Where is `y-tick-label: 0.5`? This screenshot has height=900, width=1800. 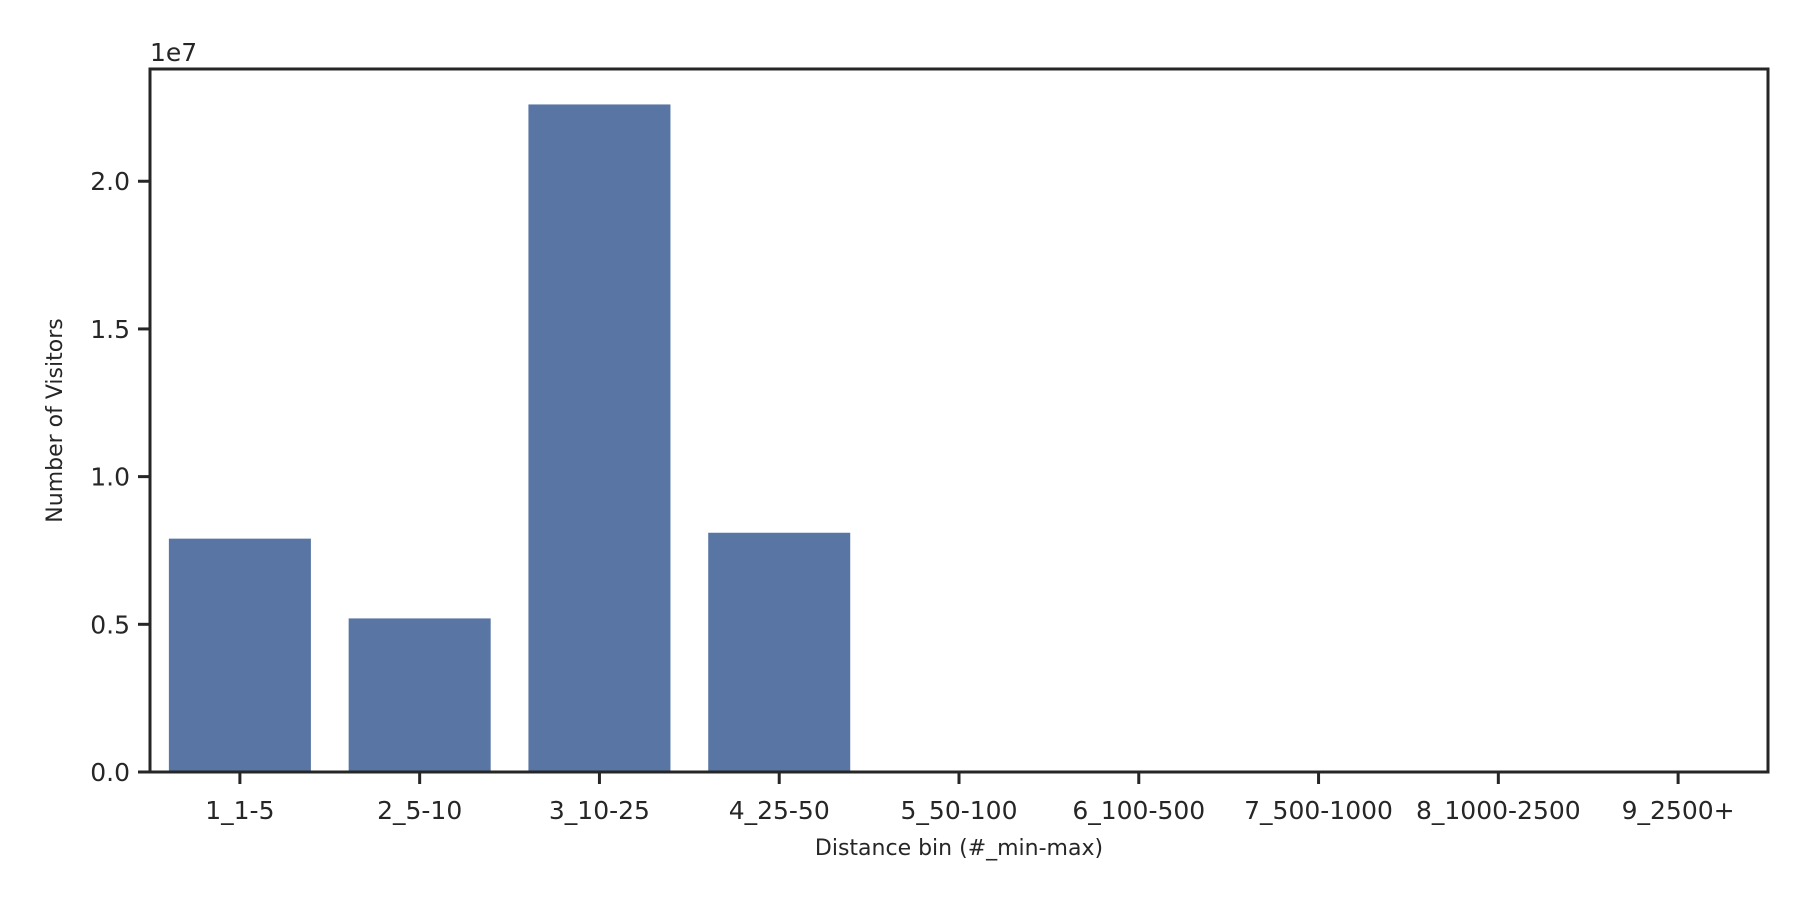
y-tick-label: 0.5 is located at coordinates (110, 624).